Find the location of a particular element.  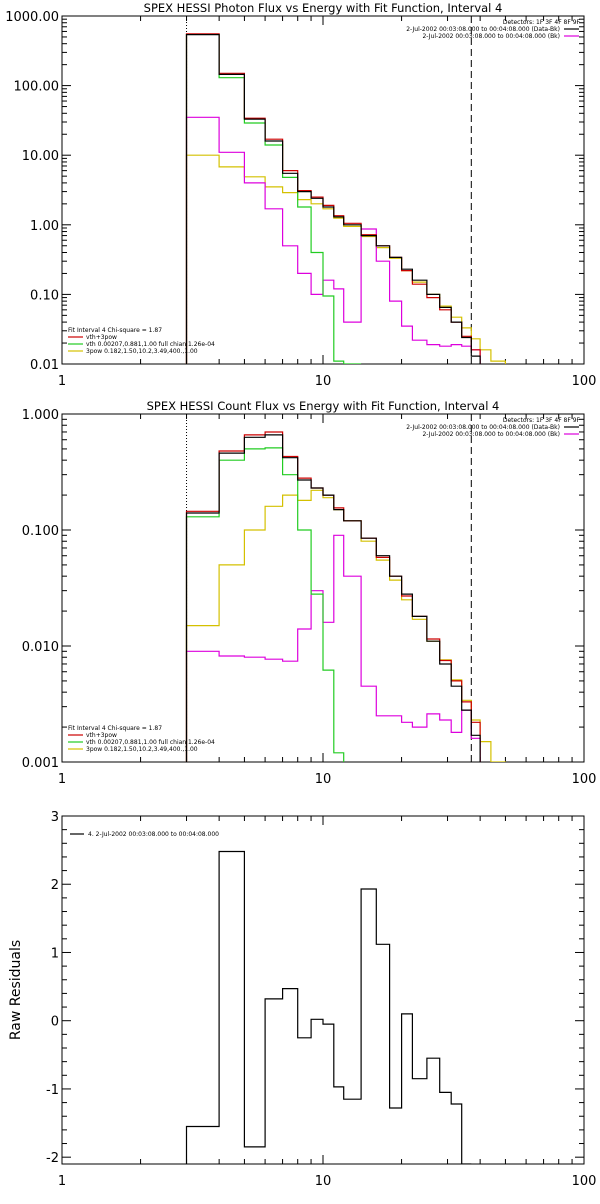

y-tick-label: 1000.00 is located at coordinates (32, 17).